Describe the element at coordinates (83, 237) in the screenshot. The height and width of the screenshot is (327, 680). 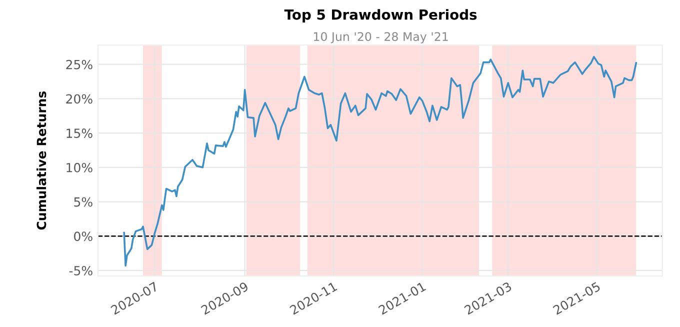
I see `y-tick-label: 0%` at that location.